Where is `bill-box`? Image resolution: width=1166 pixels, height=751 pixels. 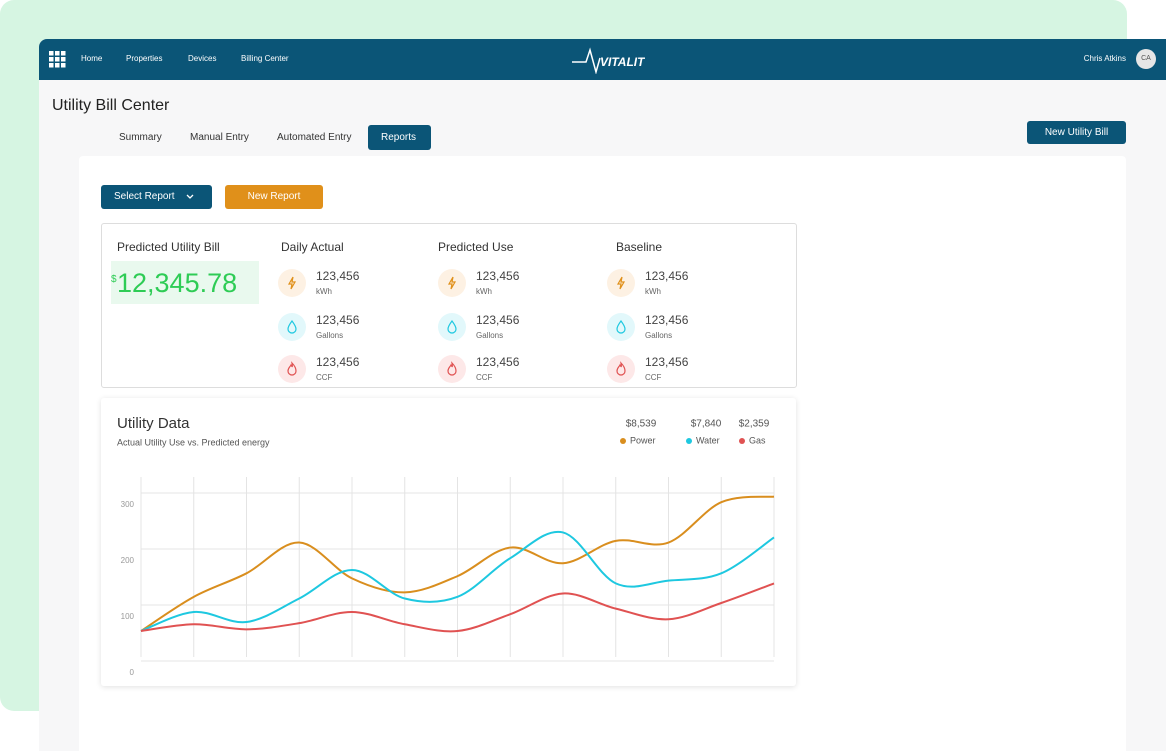
bill-box is located at coordinates (185, 282).